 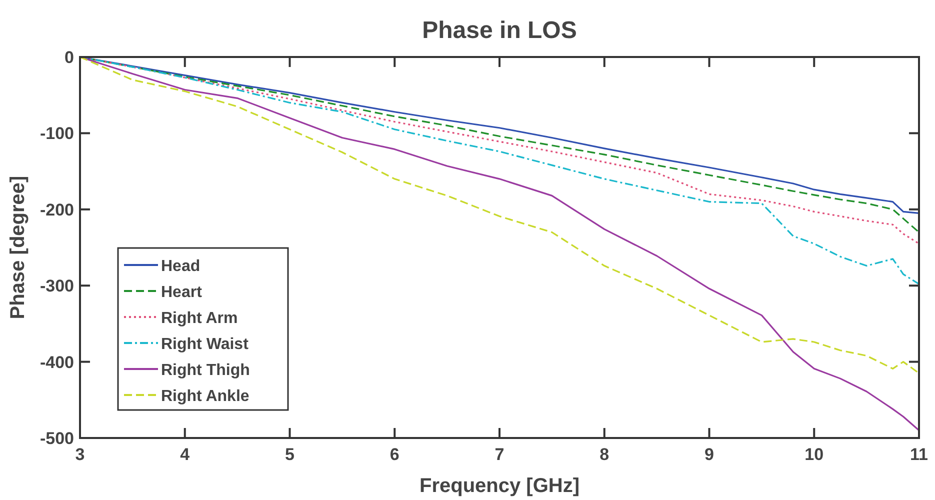 I want to click on legend-label: Head, so click(x=180, y=266).